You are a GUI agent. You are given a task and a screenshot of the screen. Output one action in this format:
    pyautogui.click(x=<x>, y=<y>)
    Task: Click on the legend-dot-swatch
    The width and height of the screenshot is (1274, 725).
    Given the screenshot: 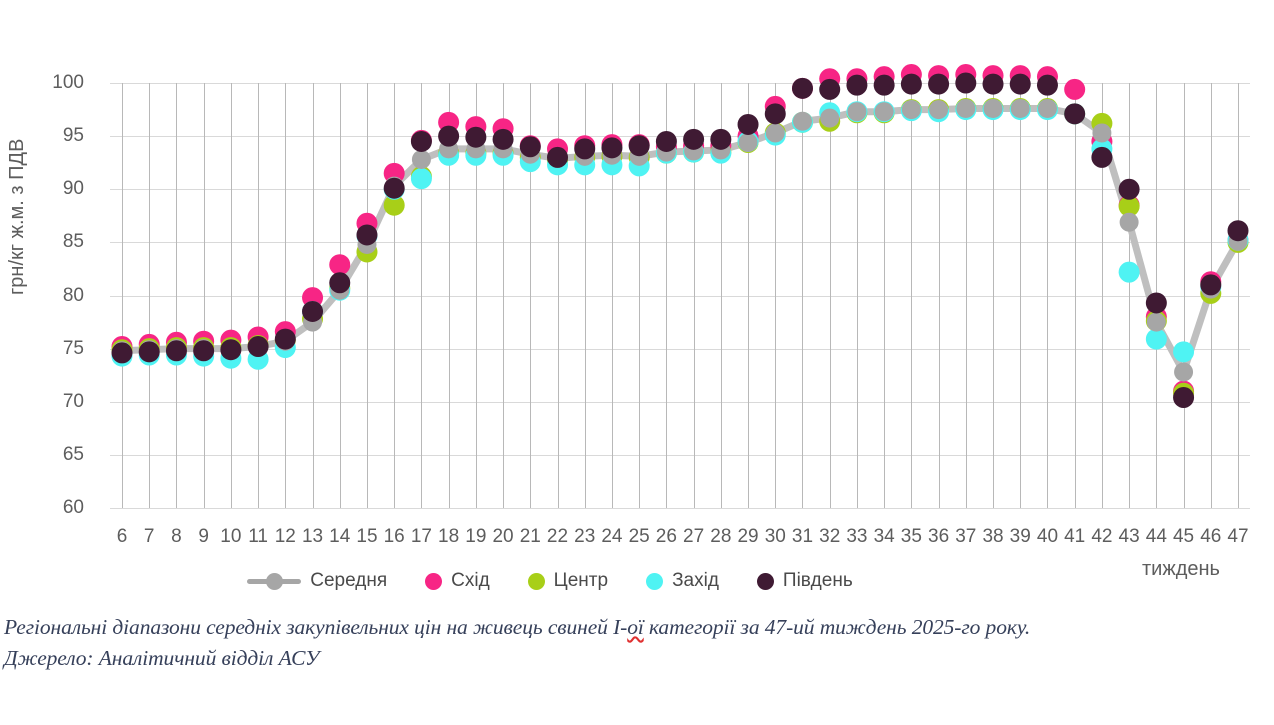 What is the action you would take?
    pyautogui.click(x=655, y=581)
    